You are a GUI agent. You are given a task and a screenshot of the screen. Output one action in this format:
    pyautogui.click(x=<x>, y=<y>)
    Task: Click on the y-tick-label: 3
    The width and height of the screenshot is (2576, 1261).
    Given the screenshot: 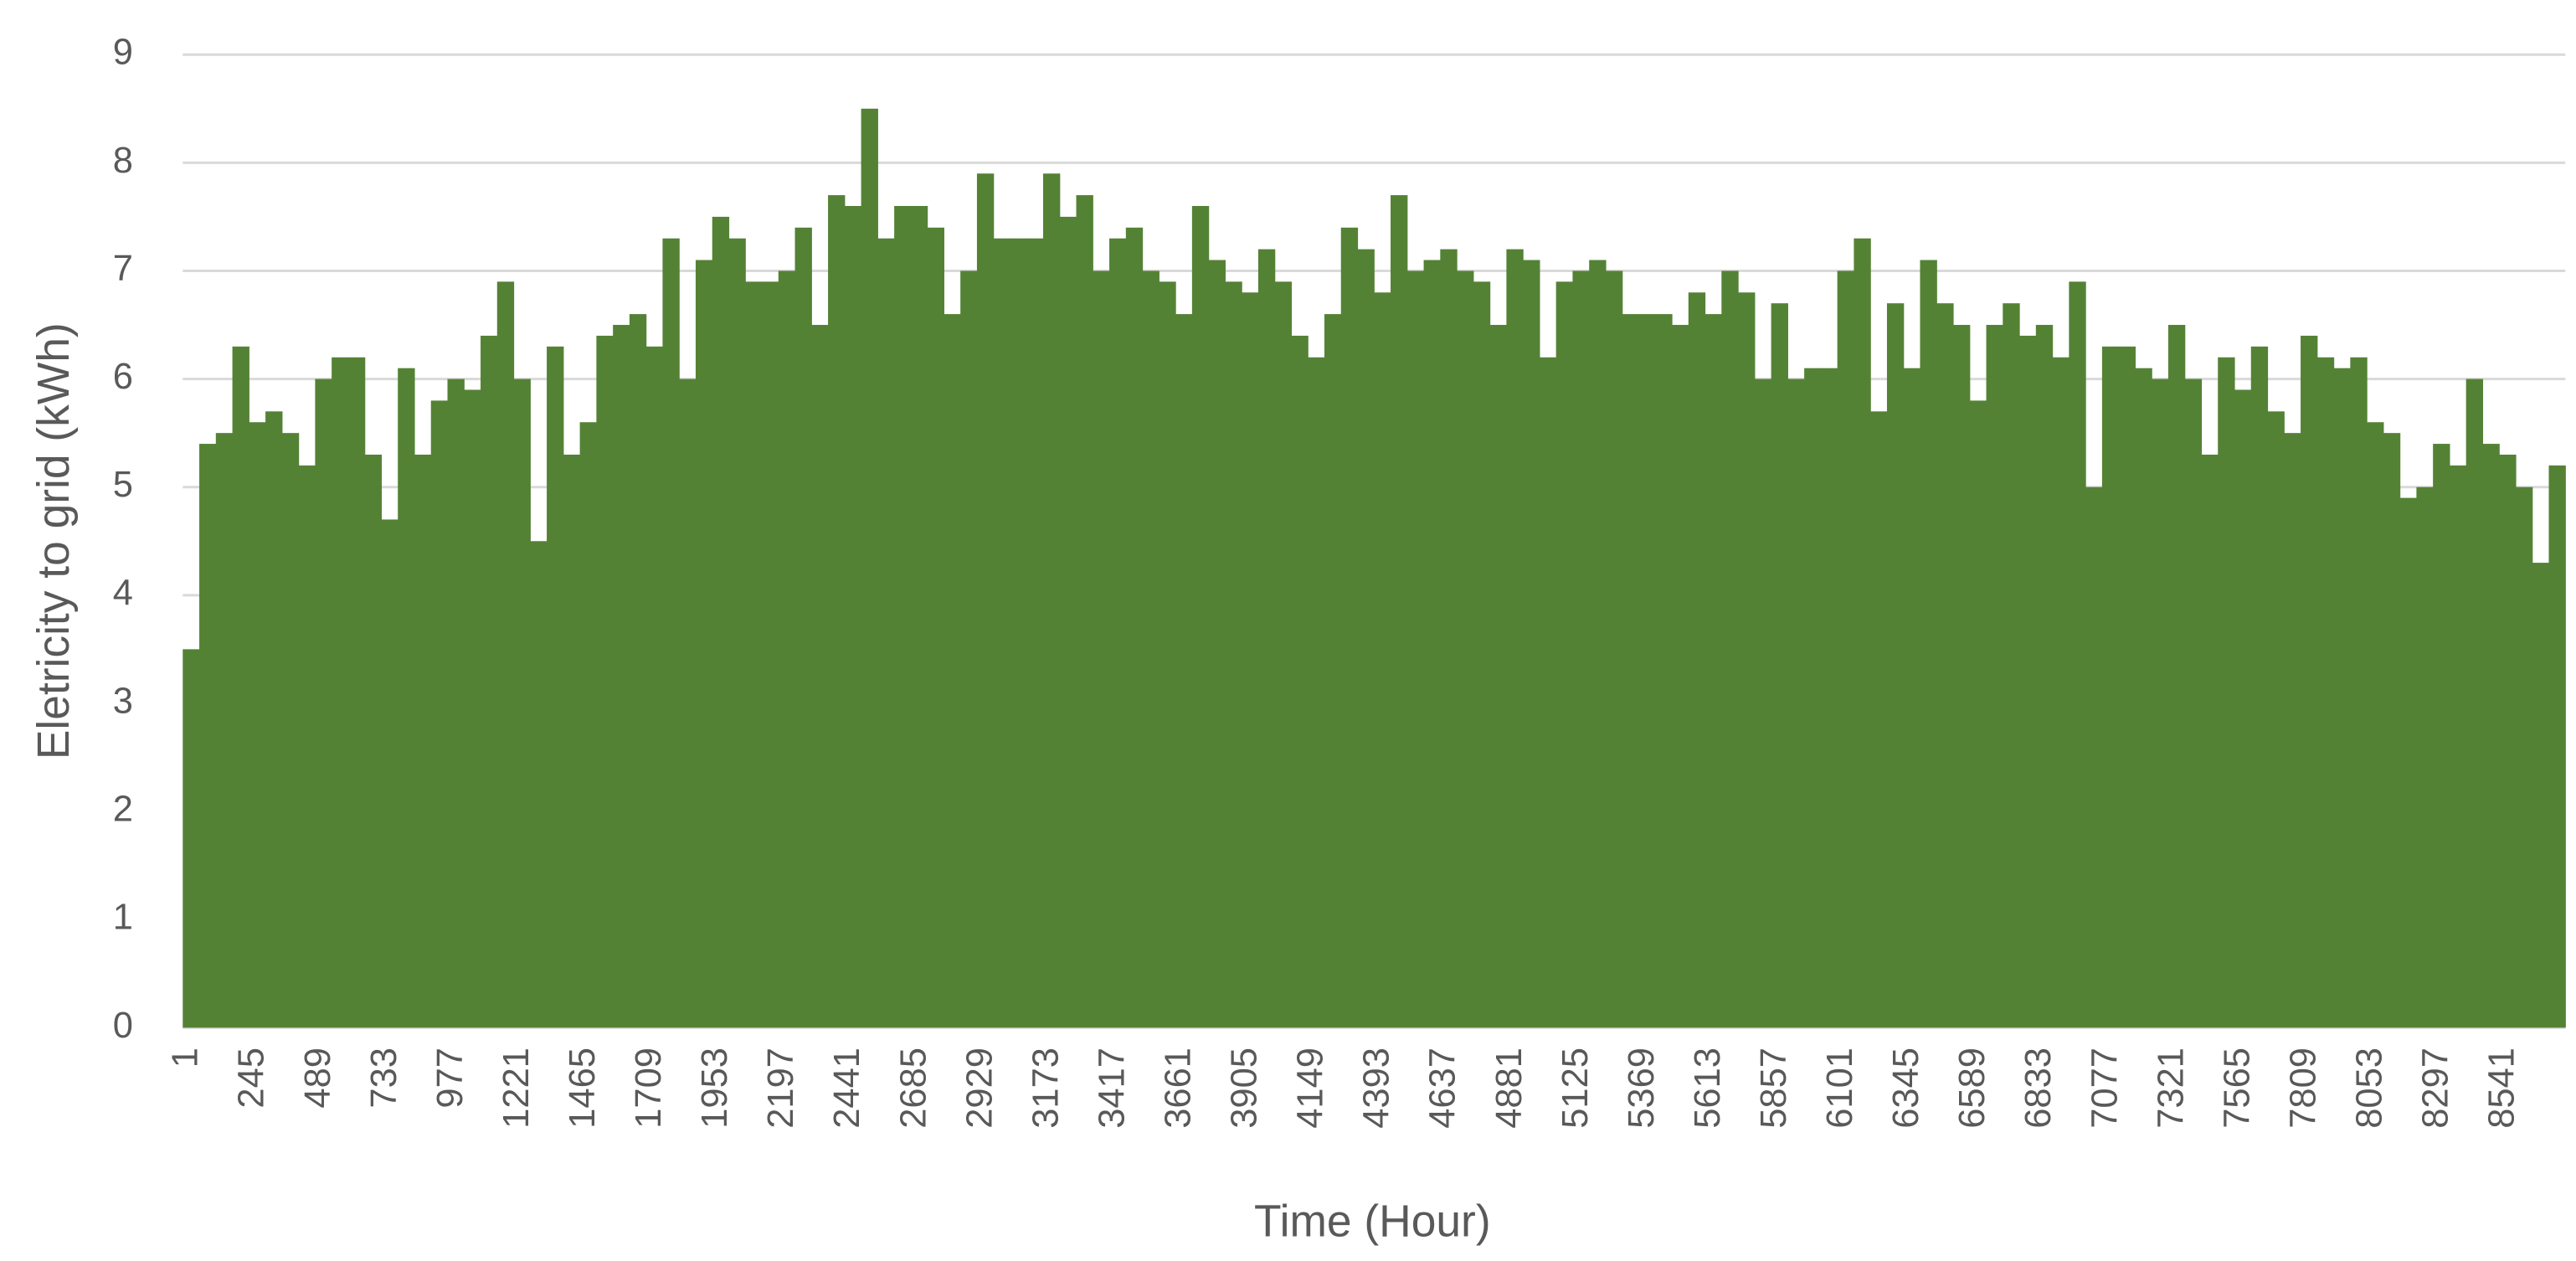 What is the action you would take?
    pyautogui.click(x=123, y=701)
    